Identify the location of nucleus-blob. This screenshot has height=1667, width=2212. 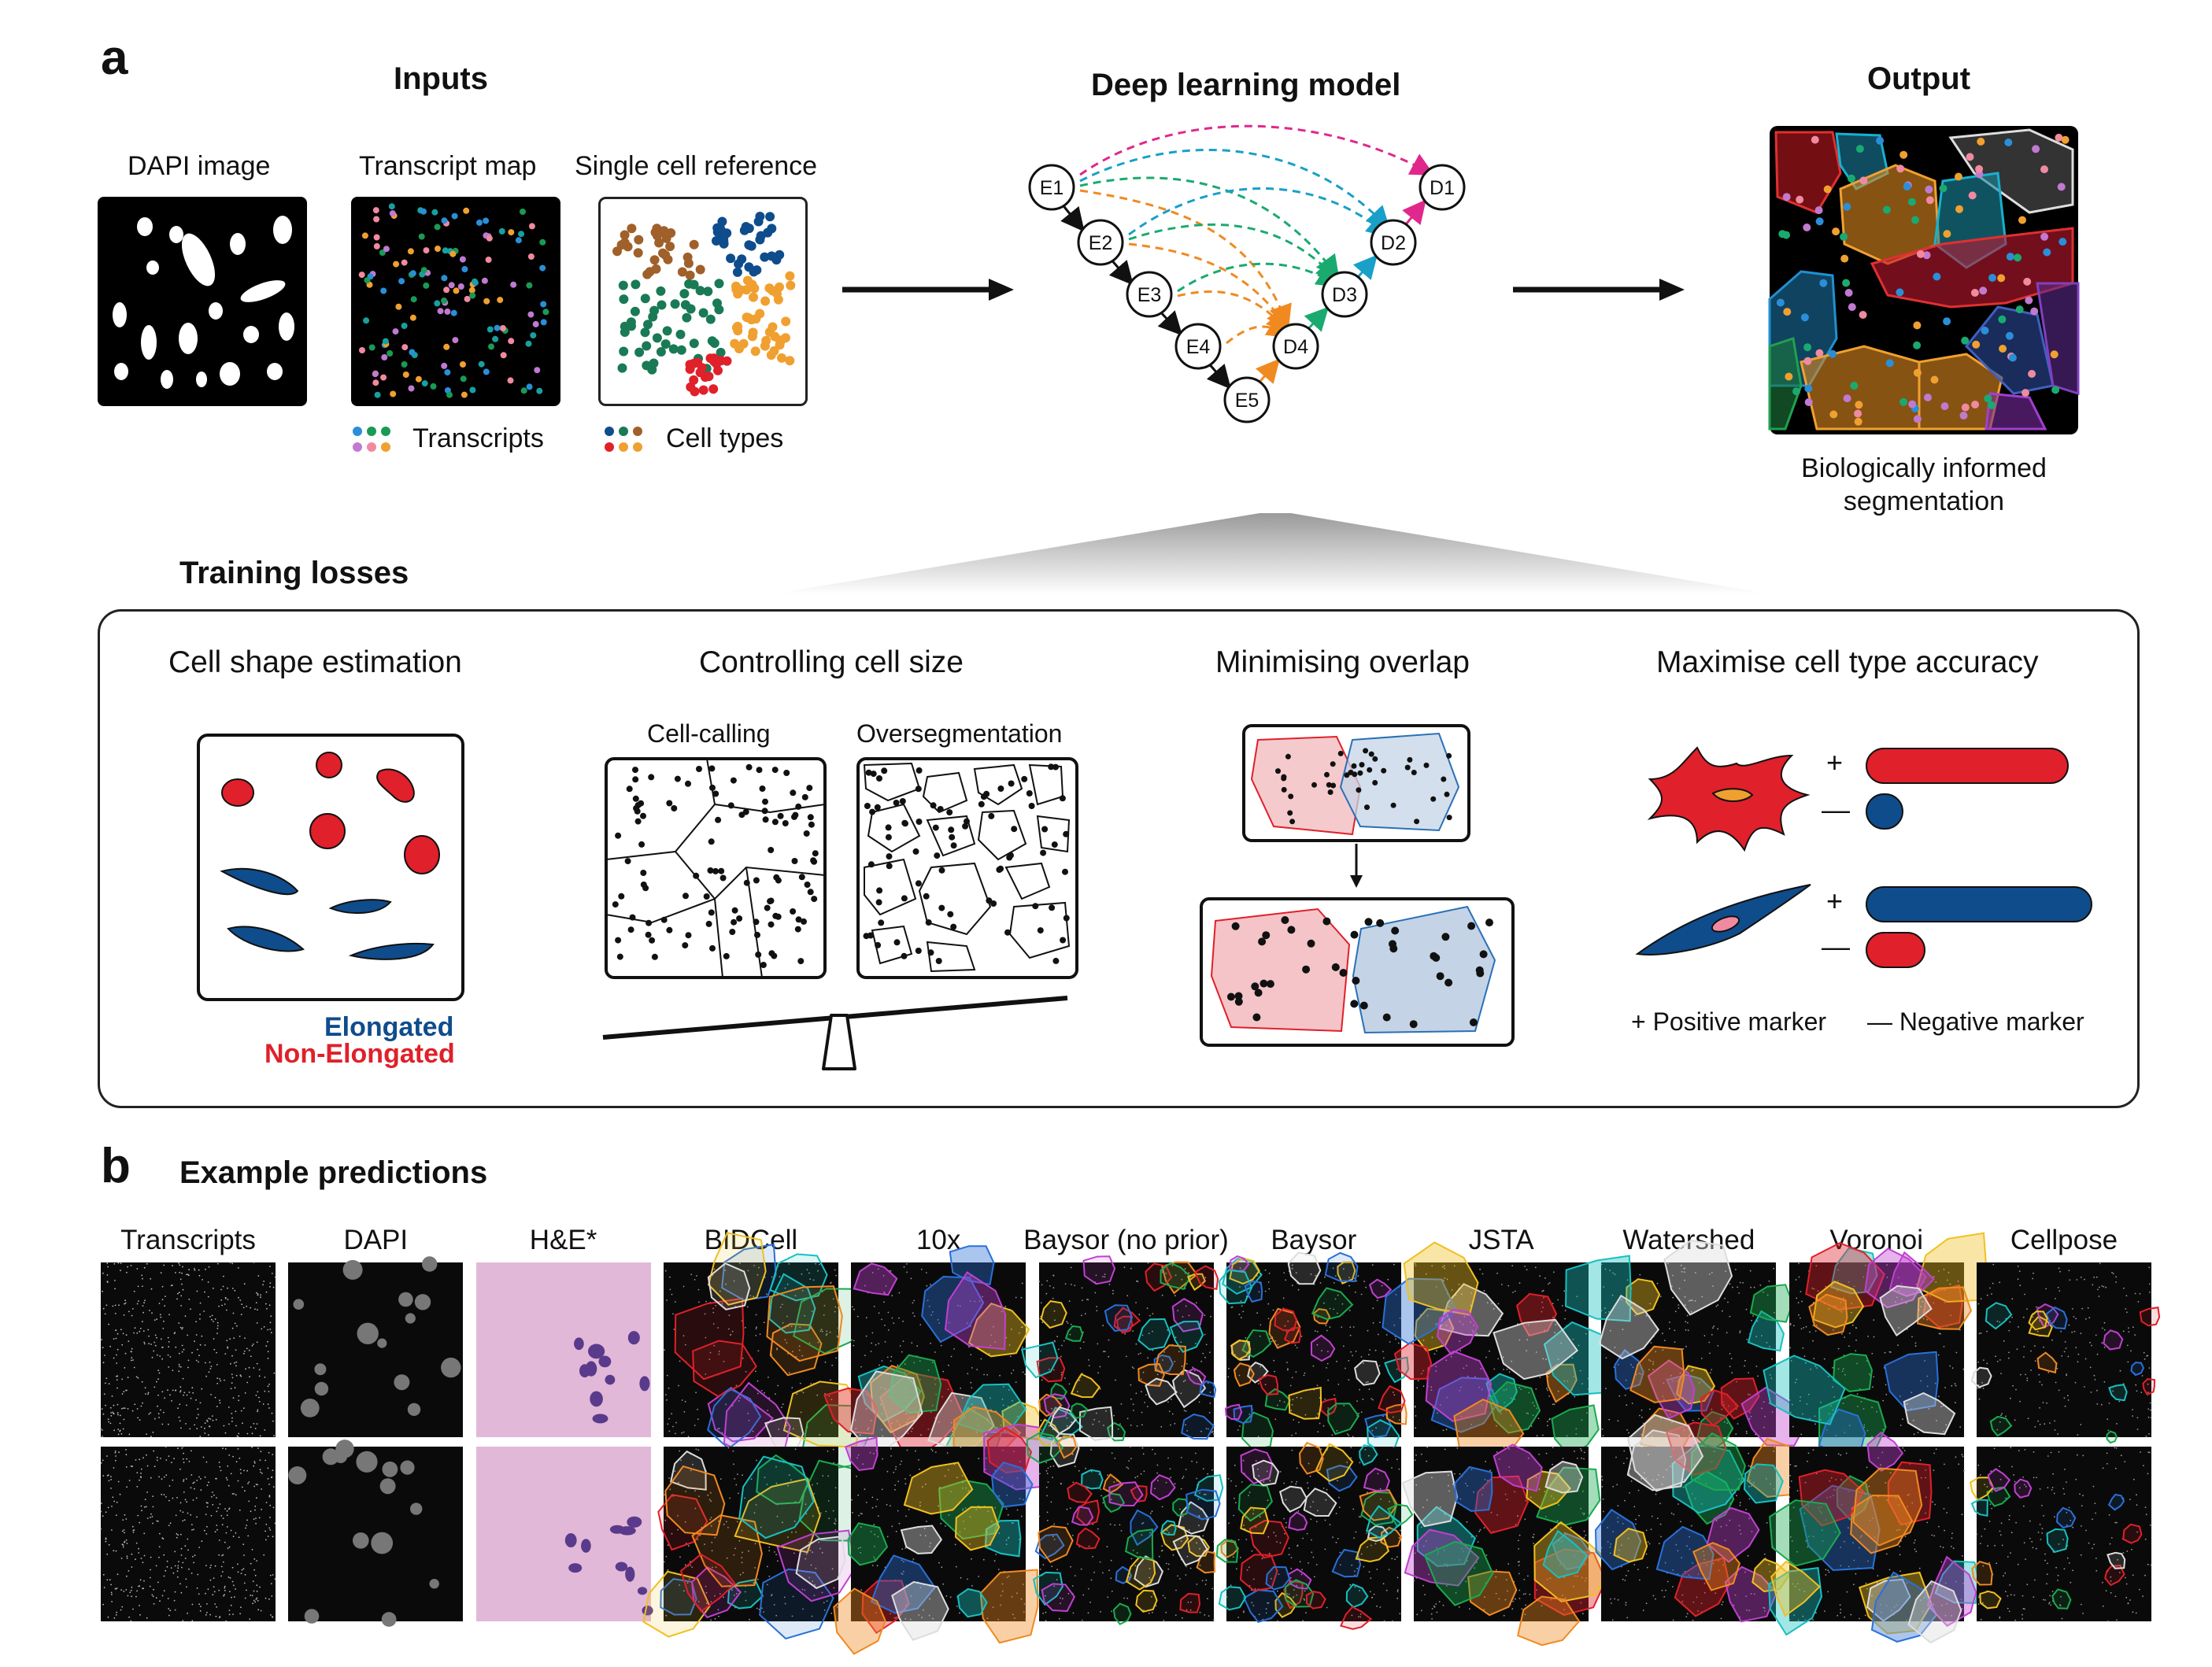
(368, 1333).